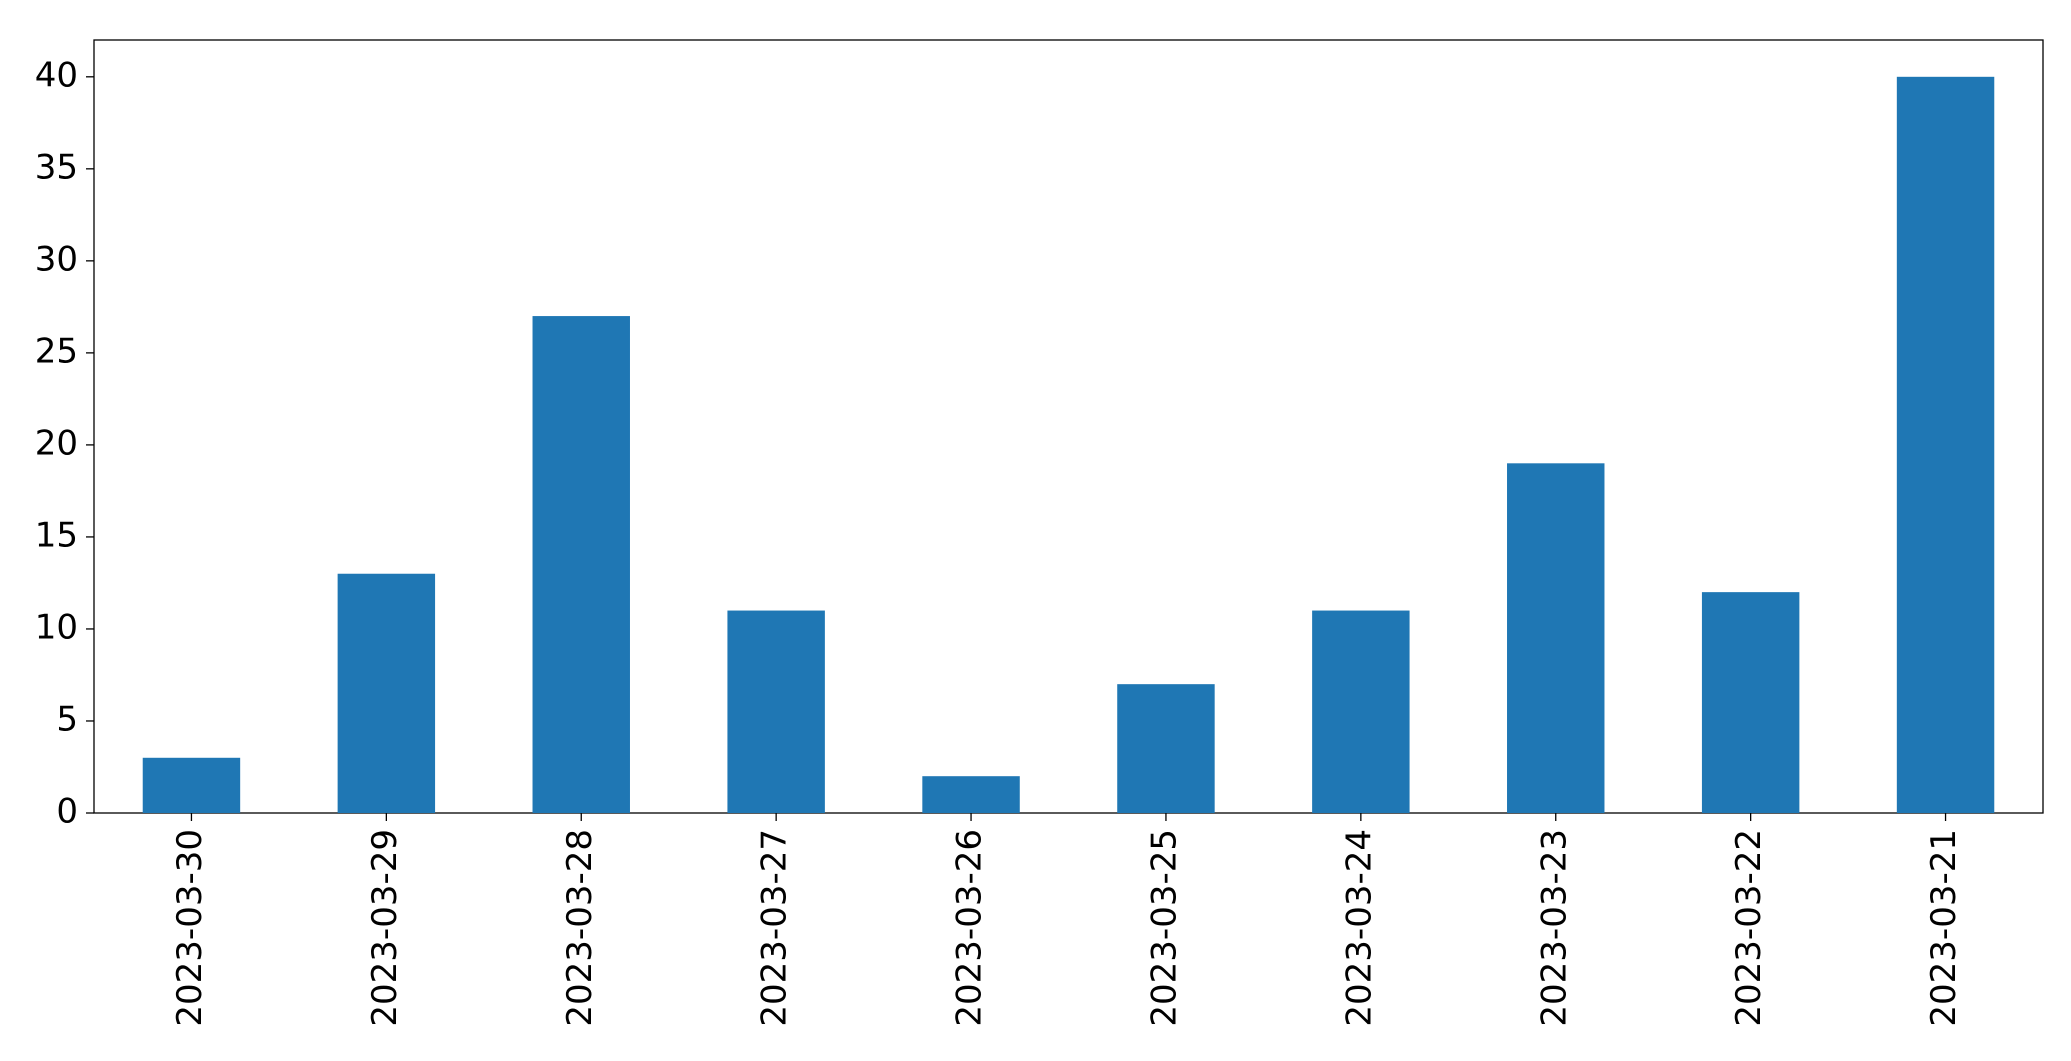 Image resolution: width=2071 pixels, height=1061 pixels. What do you see at coordinates (56, 351) in the screenshot?
I see `y-tick-label: 25` at bounding box center [56, 351].